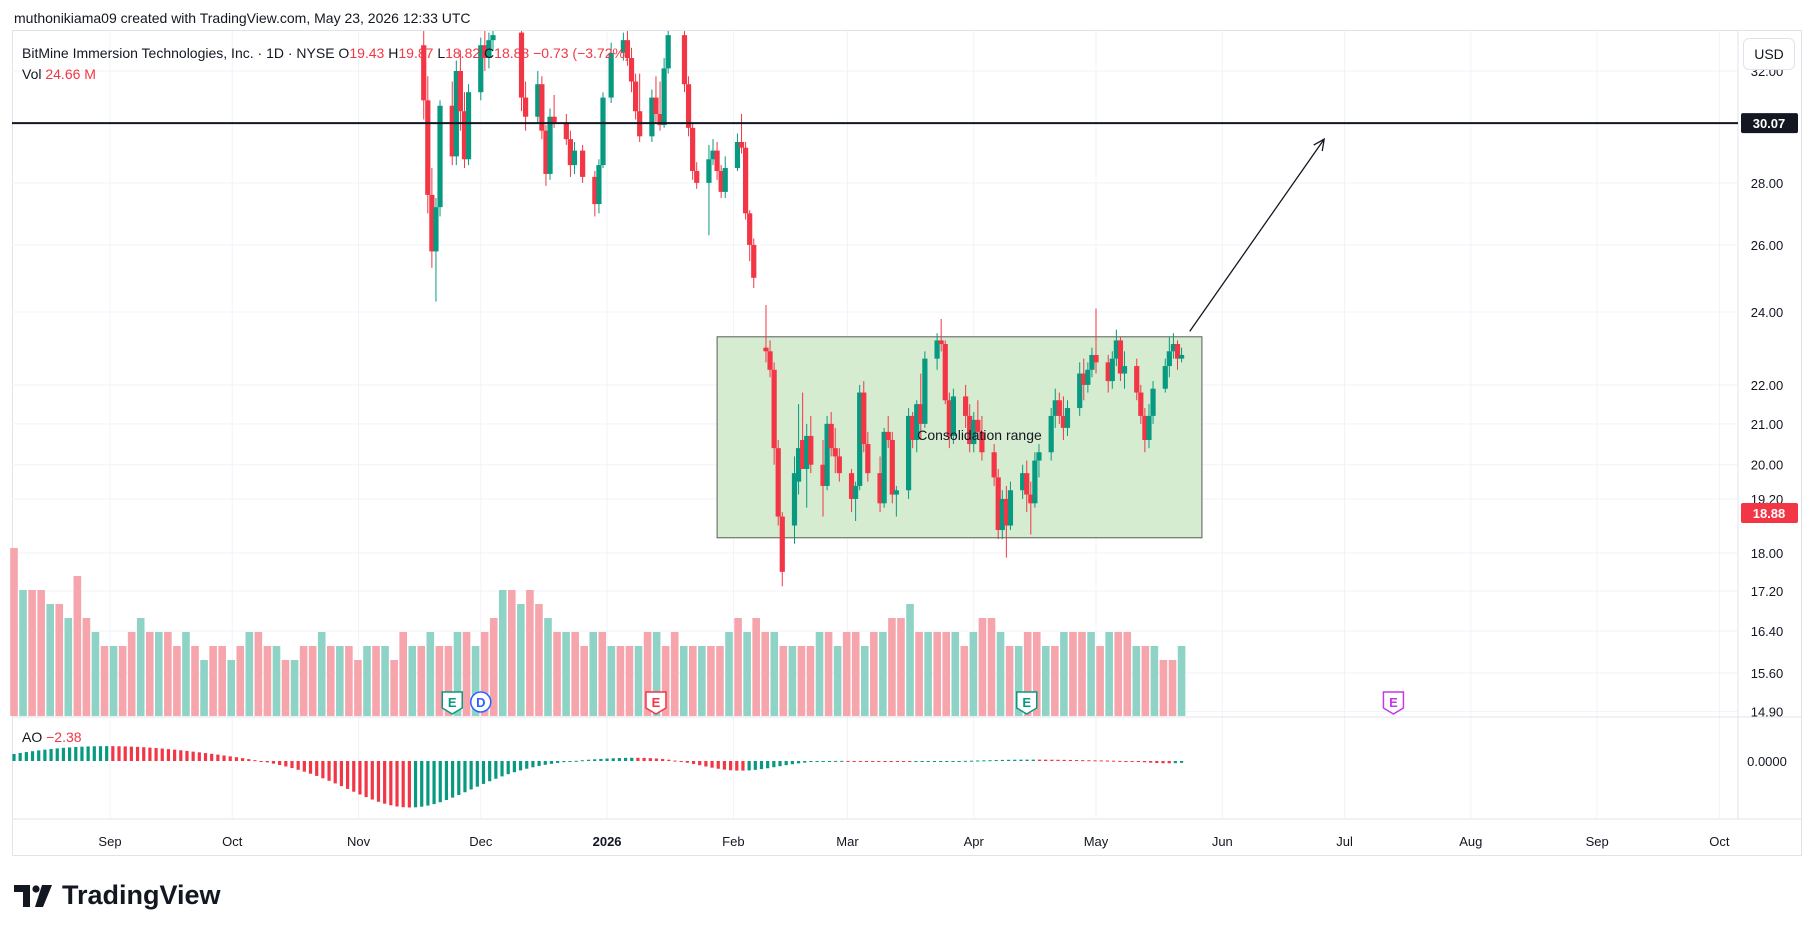  What do you see at coordinates (141, 895) in the screenshot?
I see `brand-name: TradingView` at bounding box center [141, 895].